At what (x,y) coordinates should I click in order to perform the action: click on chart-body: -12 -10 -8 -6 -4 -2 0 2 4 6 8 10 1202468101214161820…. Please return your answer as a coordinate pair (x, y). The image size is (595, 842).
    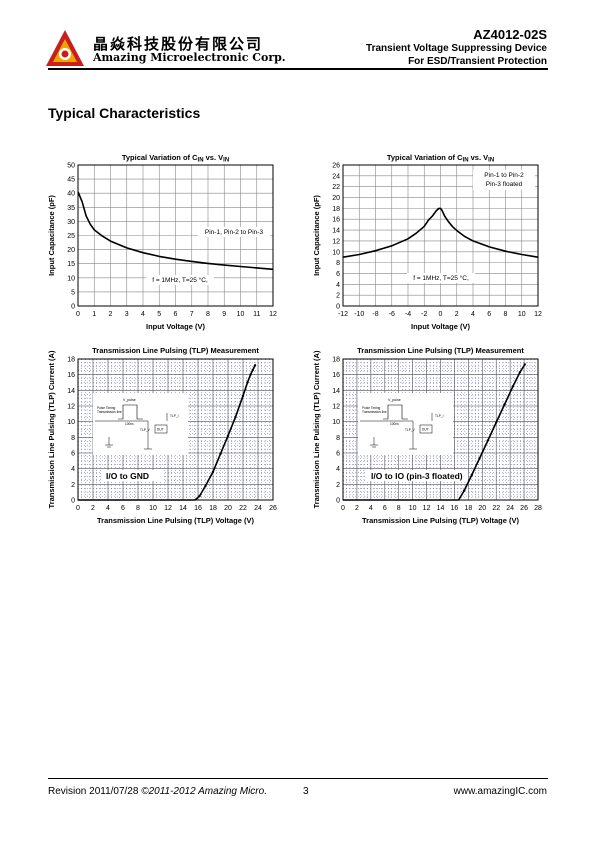
    Looking at the image, I should click on (427, 242).